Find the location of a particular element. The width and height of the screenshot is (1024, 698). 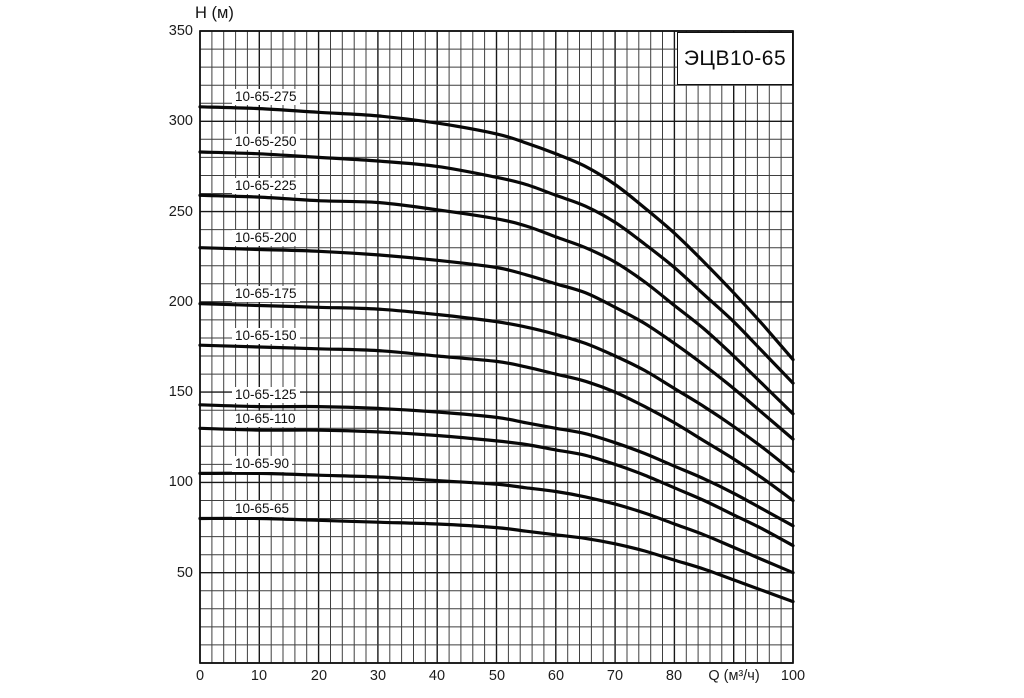

chart-title: ЭЦВ10-65 is located at coordinates (735, 58).